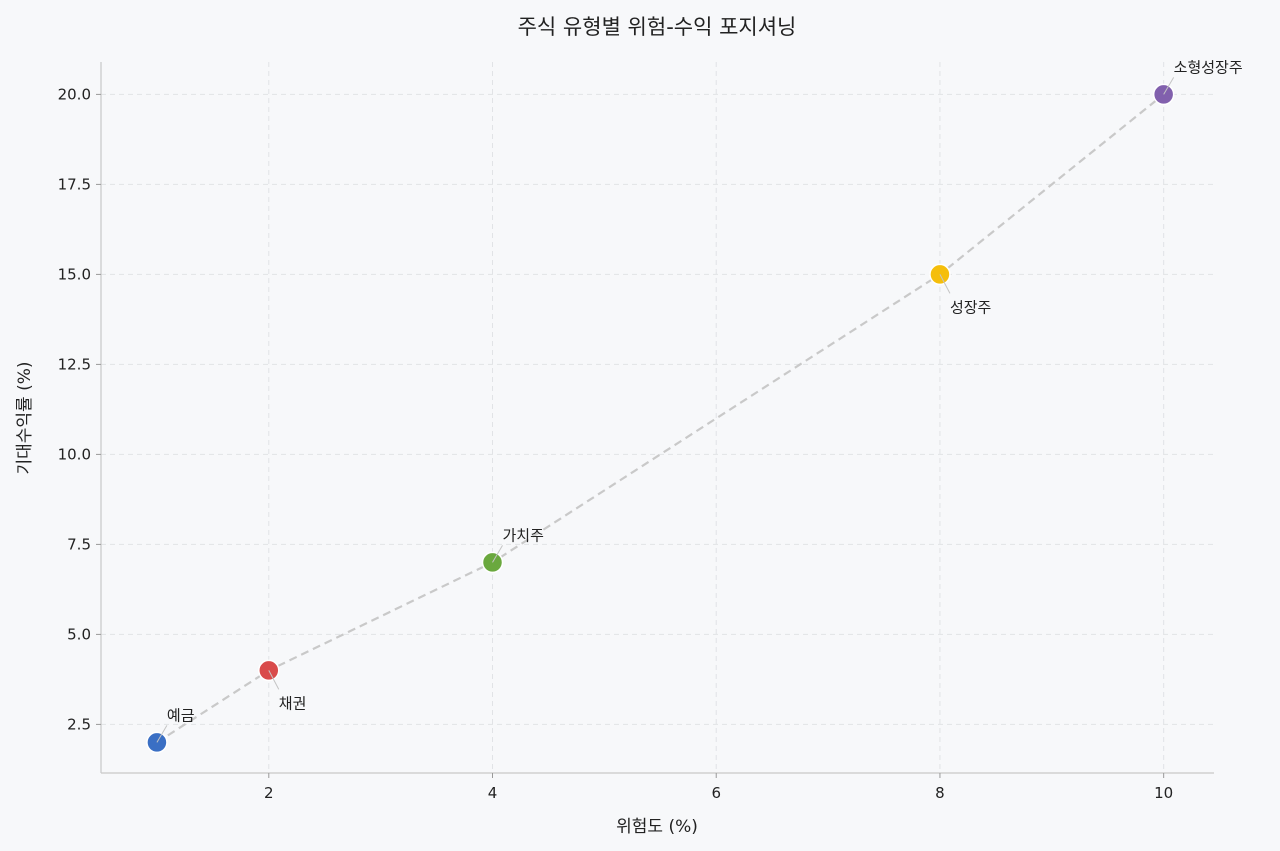 The height and width of the screenshot is (851, 1280). I want to click on y-tick-label: 5.0, so click(79, 634).